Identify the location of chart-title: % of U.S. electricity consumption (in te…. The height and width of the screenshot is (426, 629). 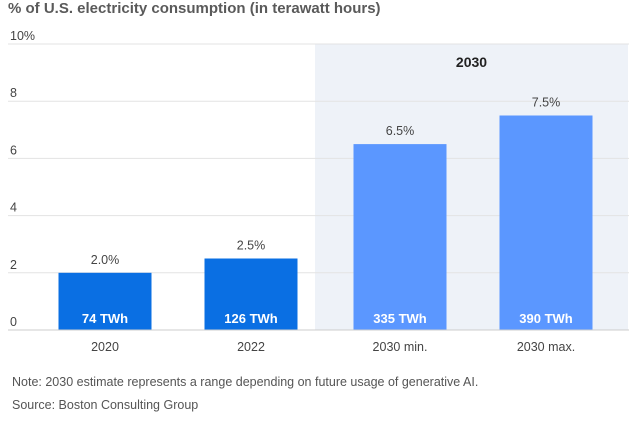
(194, 8).